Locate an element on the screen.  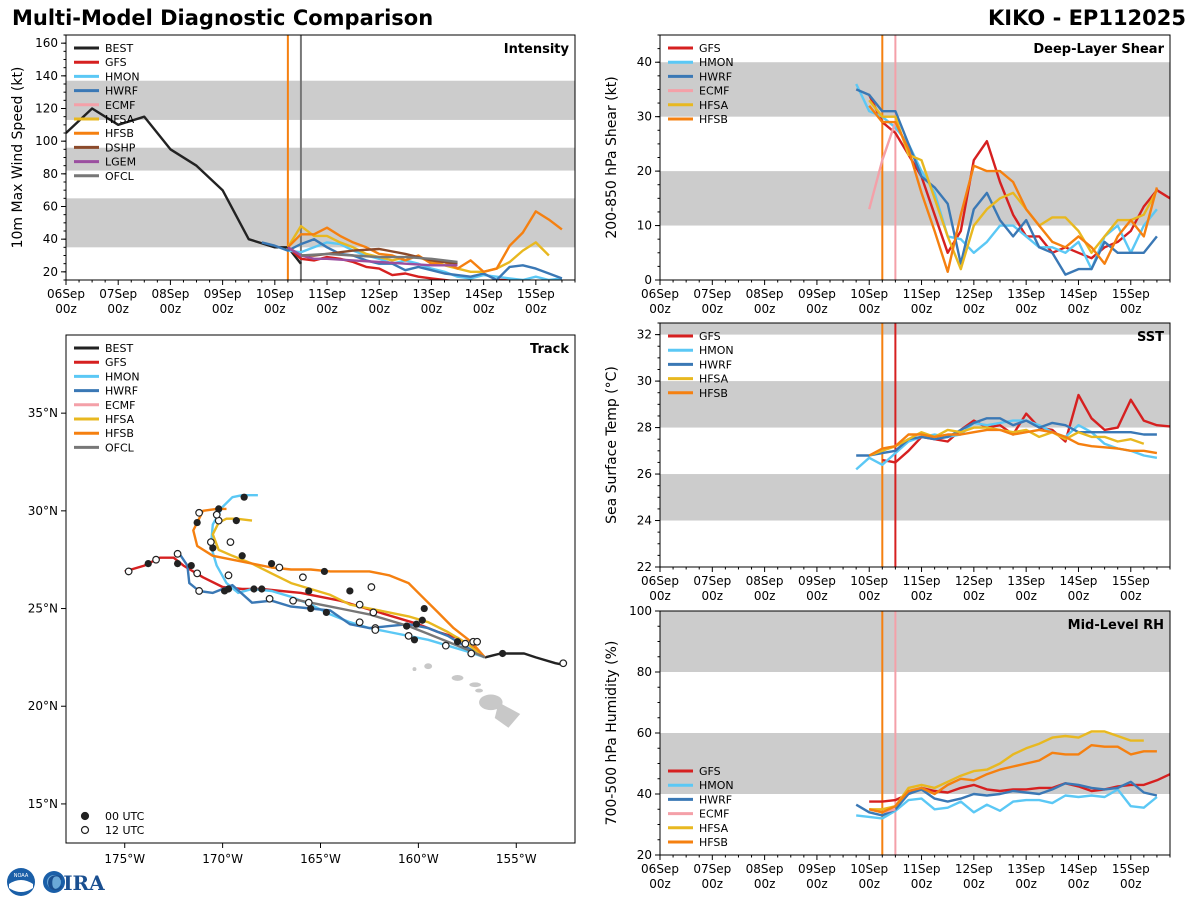
xtick-label-shear-9: 15Sep 00z is located at coordinates (1131, 301).